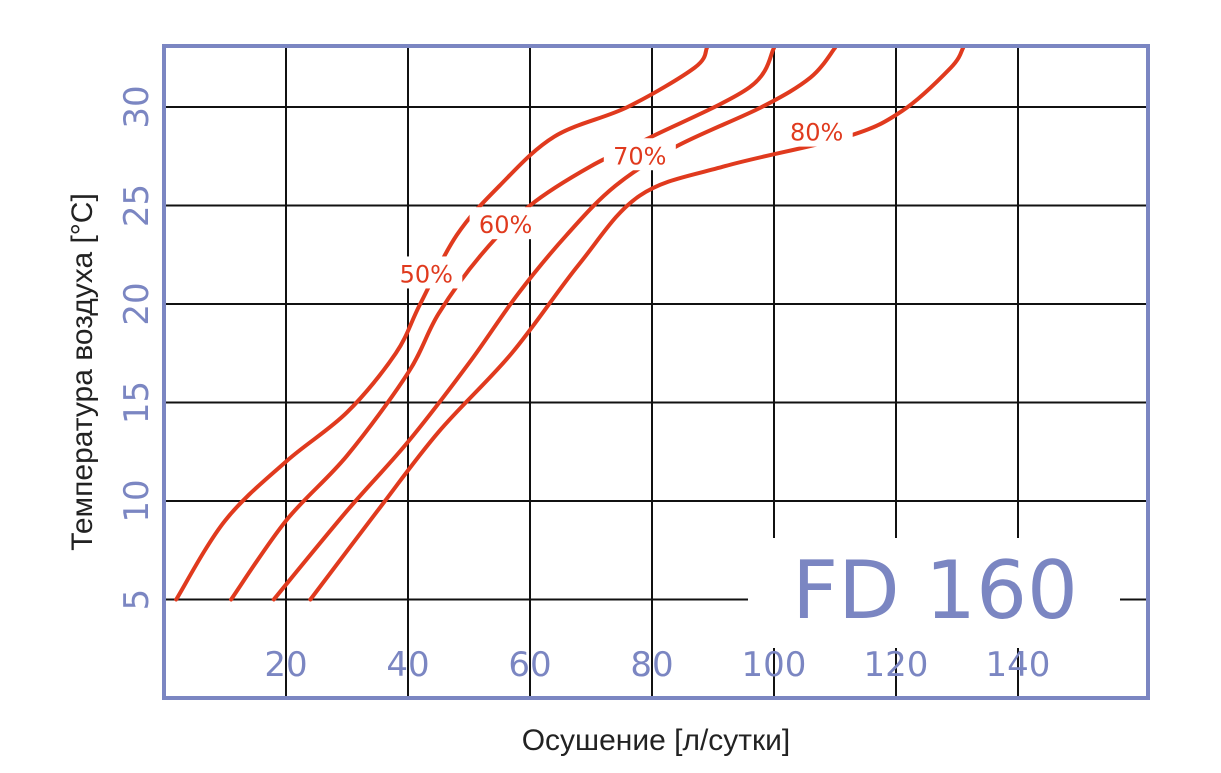 The image size is (1221, 773). Describe the element at coordinates (137, 303) in the screenshot. I see `y-tick-label-20: 20` at that location.